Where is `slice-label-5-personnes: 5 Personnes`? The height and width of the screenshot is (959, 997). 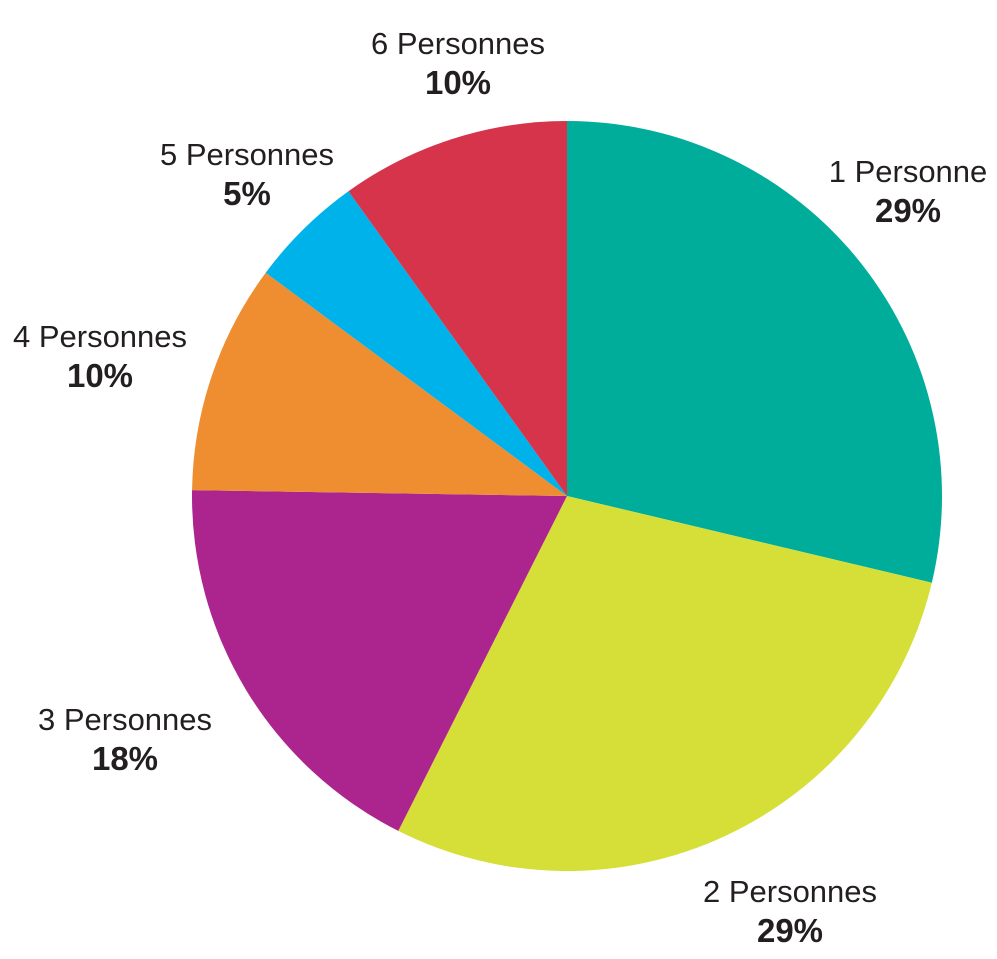 slice-label-5-personnes: 5 Personnes is located at coordinates (247, 154).